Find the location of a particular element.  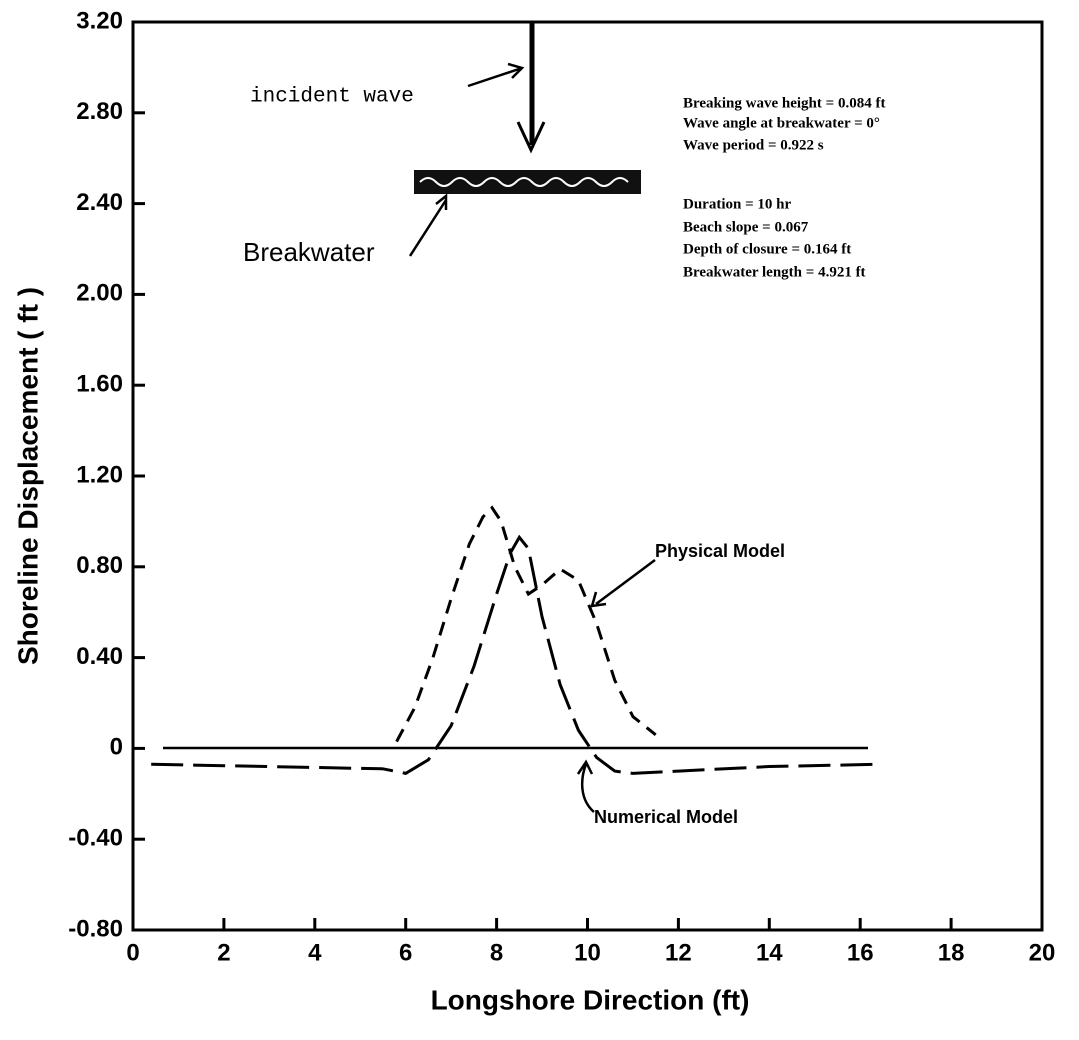

y-tick-label: 0.40 is located at coordinates (99, 656).